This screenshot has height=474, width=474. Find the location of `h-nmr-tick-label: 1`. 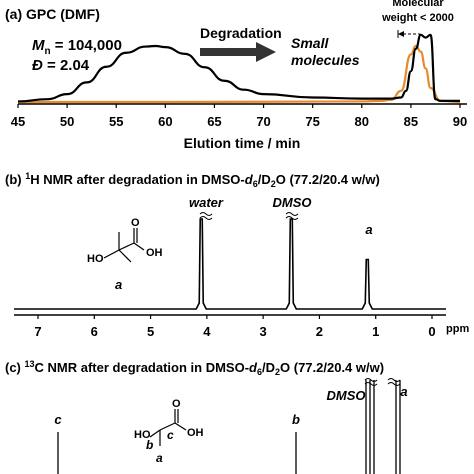

h-nmr-tick-label: 1 is located at coordinates (375, 331).